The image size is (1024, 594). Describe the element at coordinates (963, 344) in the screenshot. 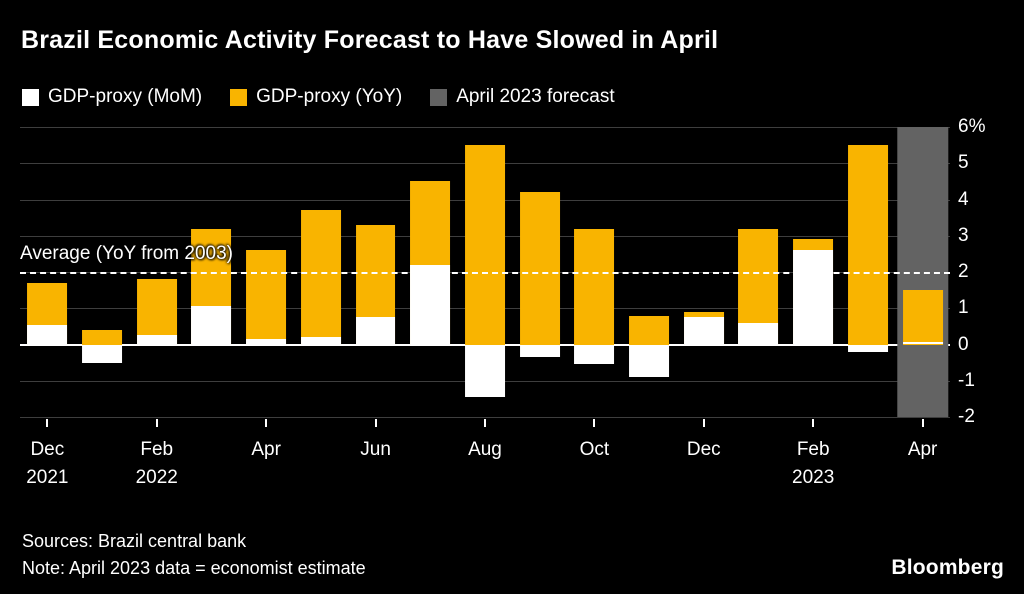

I see `y-axis-label: 0` at that location.